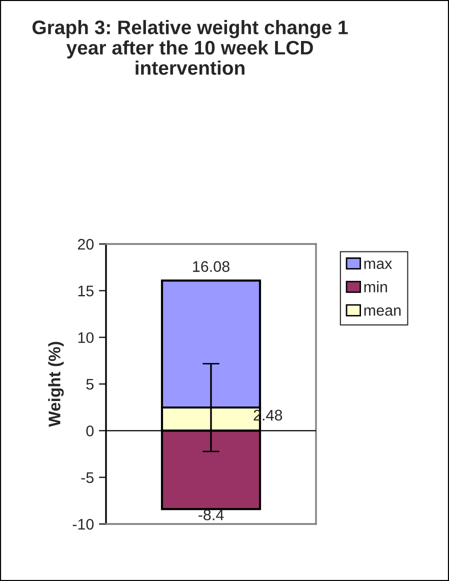 Image resolution: width=449 pixels, height=581 pixels. What do you see at coordinates (90, 384) in the screenshot?
I see `y-tick-label: 5` at bounding box center [90, 384].